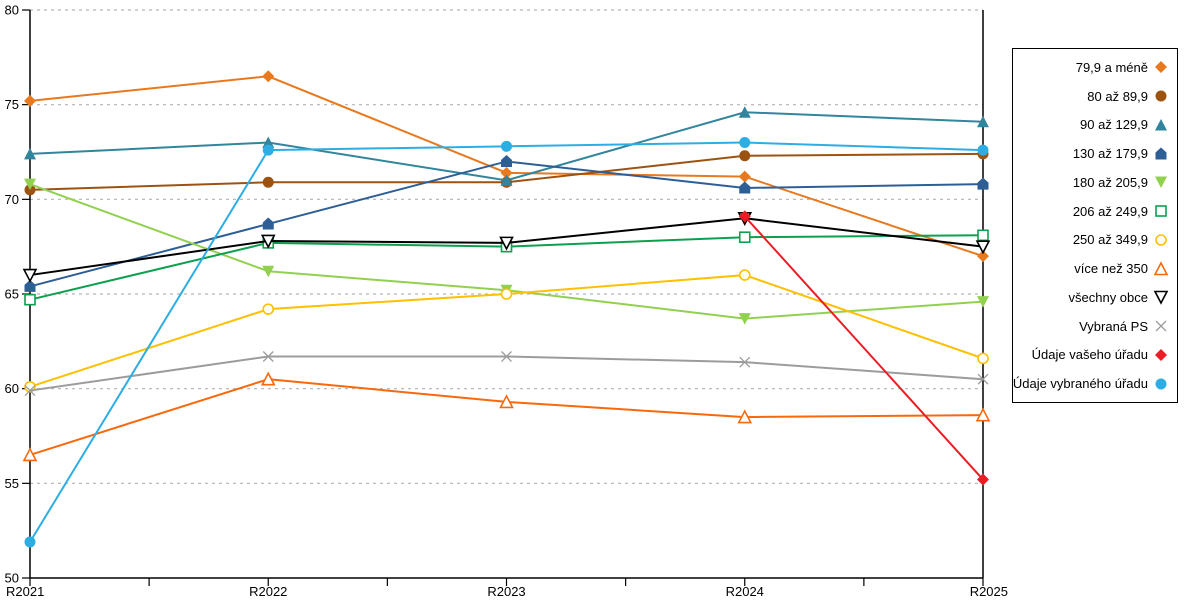  I want to click on x-tick-label: R2025, so click(989, 591).